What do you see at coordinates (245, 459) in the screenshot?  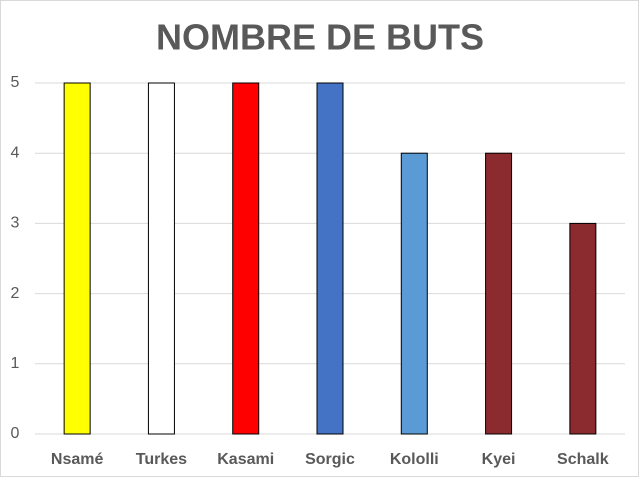 I see `x-tick-label: Kasami` at bounding box center [245, 459].